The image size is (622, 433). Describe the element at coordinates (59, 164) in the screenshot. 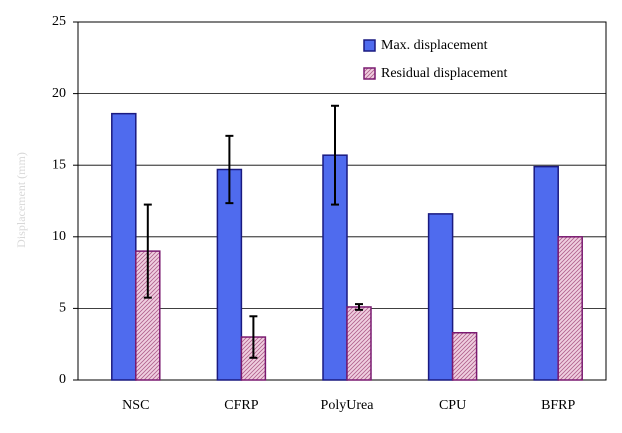

I see `y-tick-label: 15` at that location.